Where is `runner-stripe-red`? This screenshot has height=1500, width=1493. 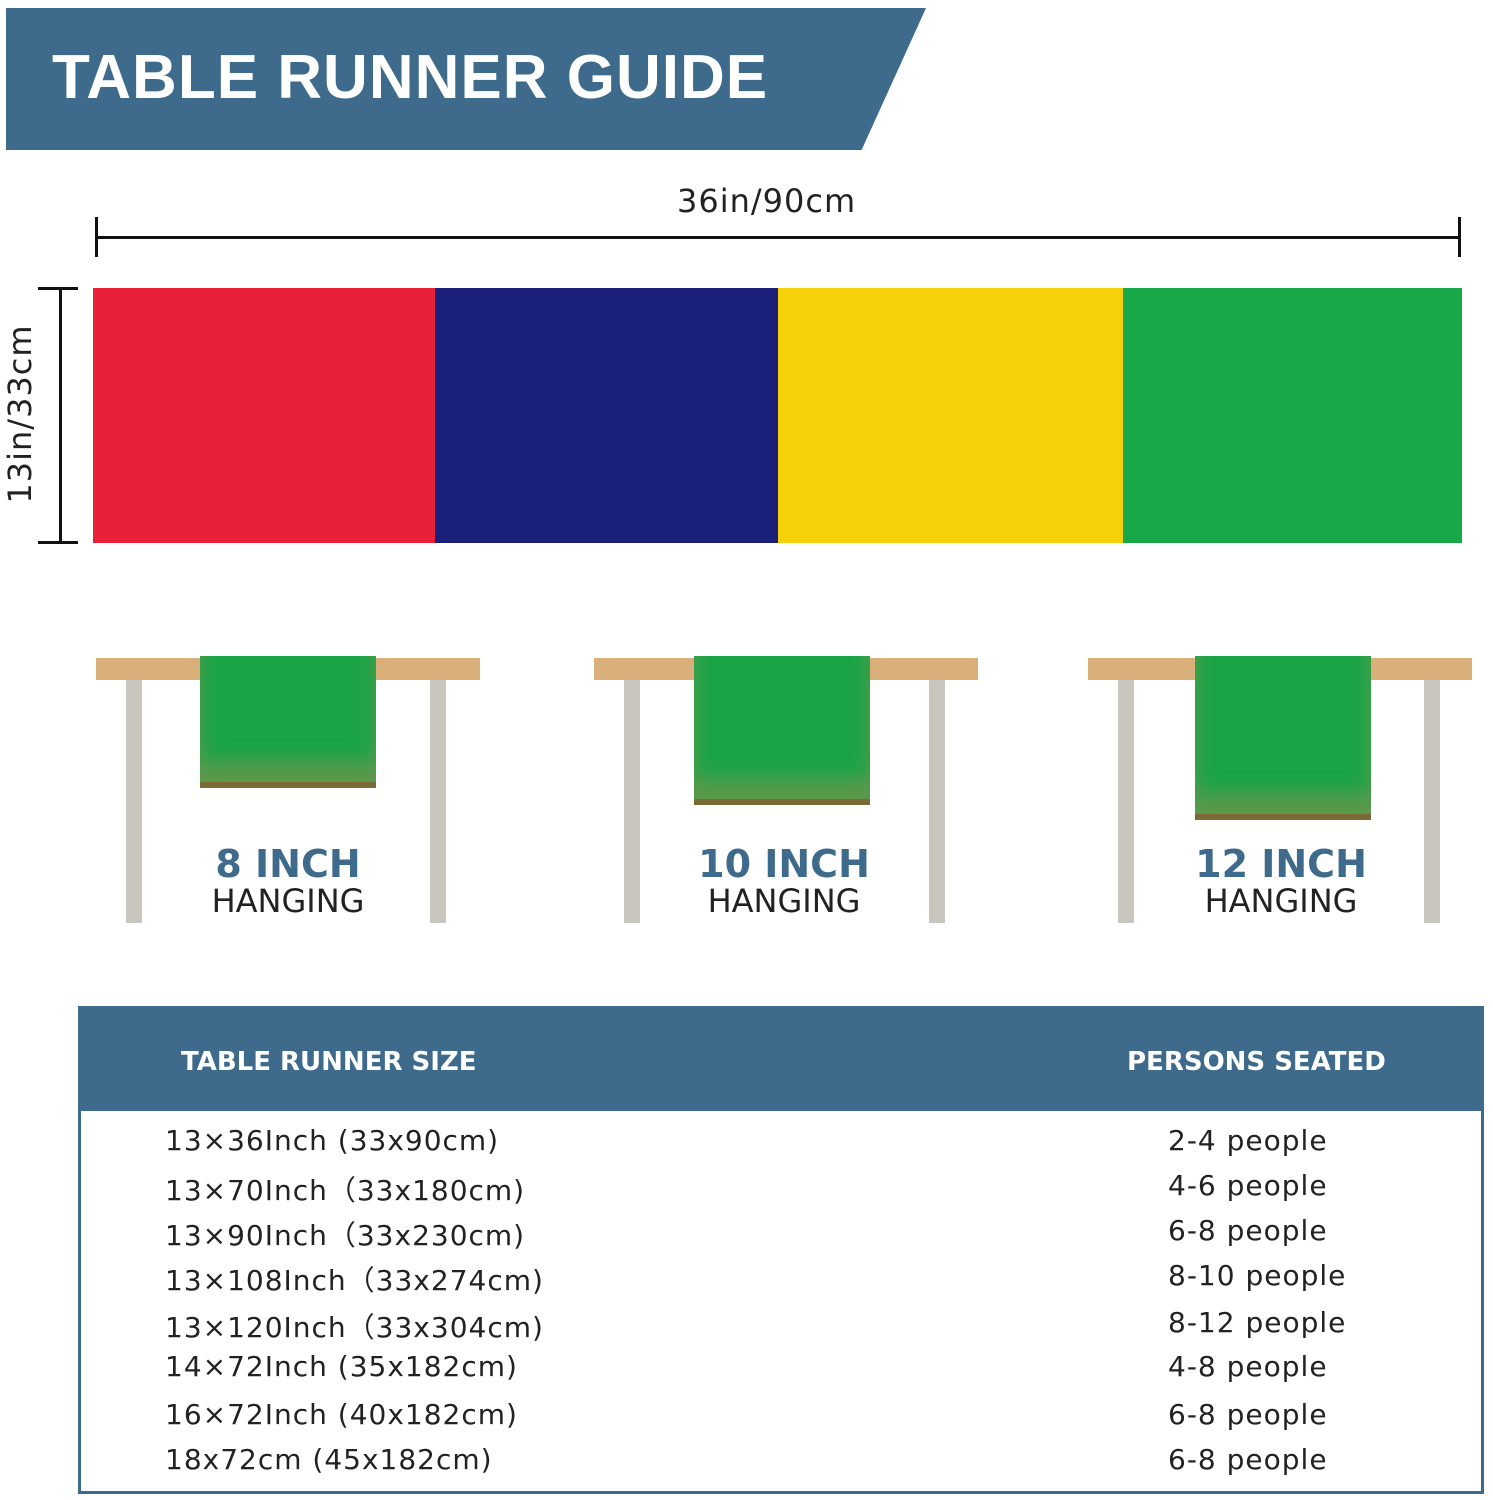
runner-stripe-red is located at coordinates (264, 415).